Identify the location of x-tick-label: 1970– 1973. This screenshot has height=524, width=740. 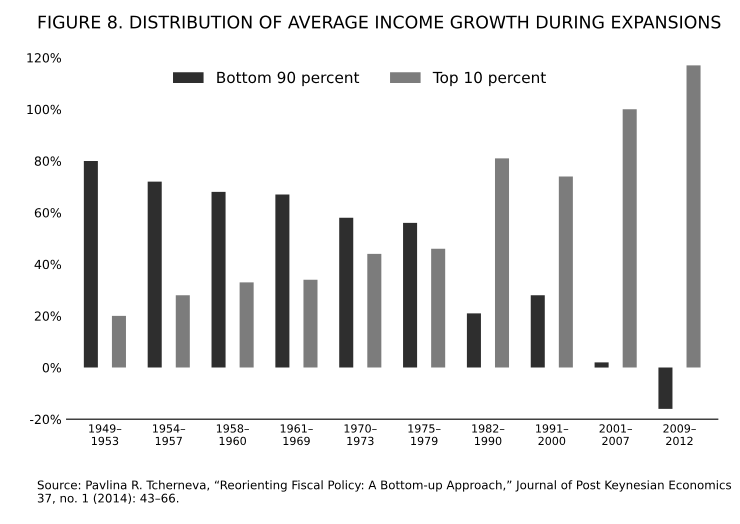
(360, 435).